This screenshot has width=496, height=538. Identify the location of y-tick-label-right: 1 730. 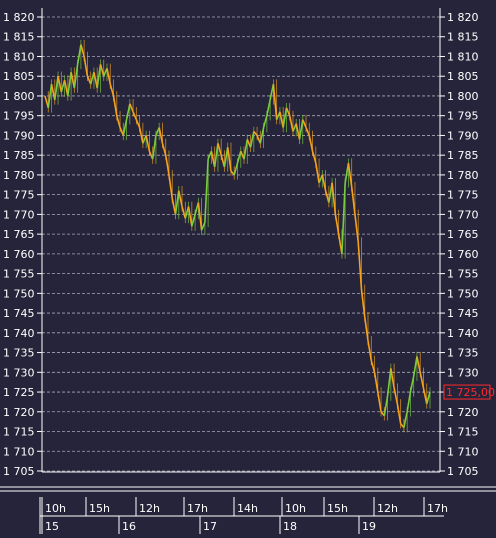
(463, 372).